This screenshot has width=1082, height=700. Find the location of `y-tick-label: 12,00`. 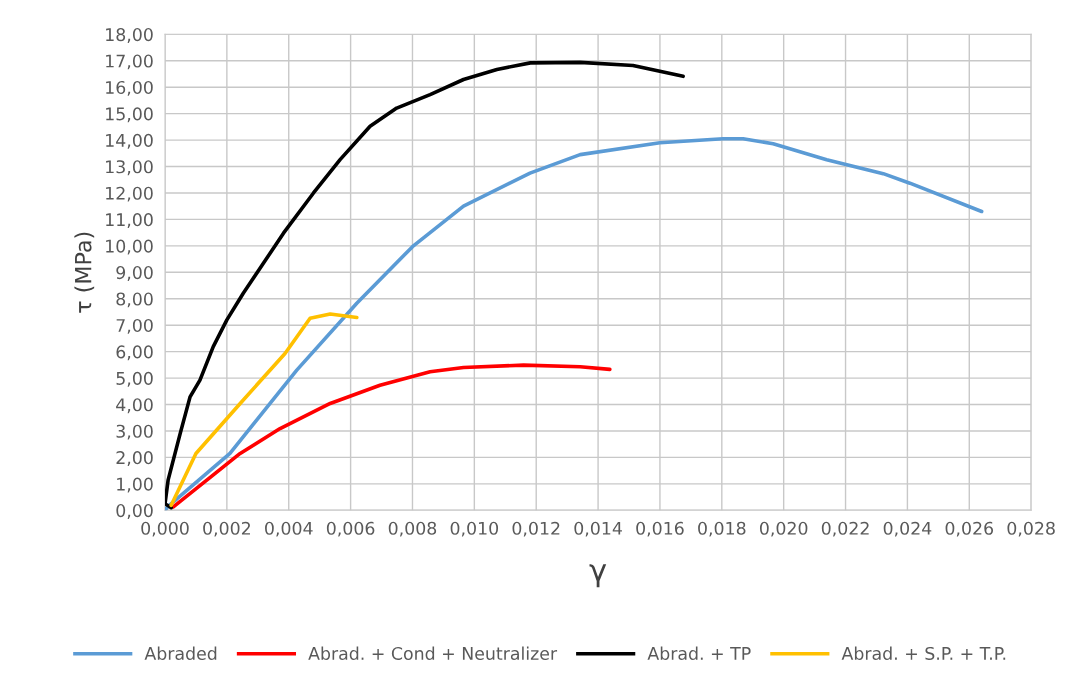

y-tick-label: 12,00 is located at coordinates (129, 194).